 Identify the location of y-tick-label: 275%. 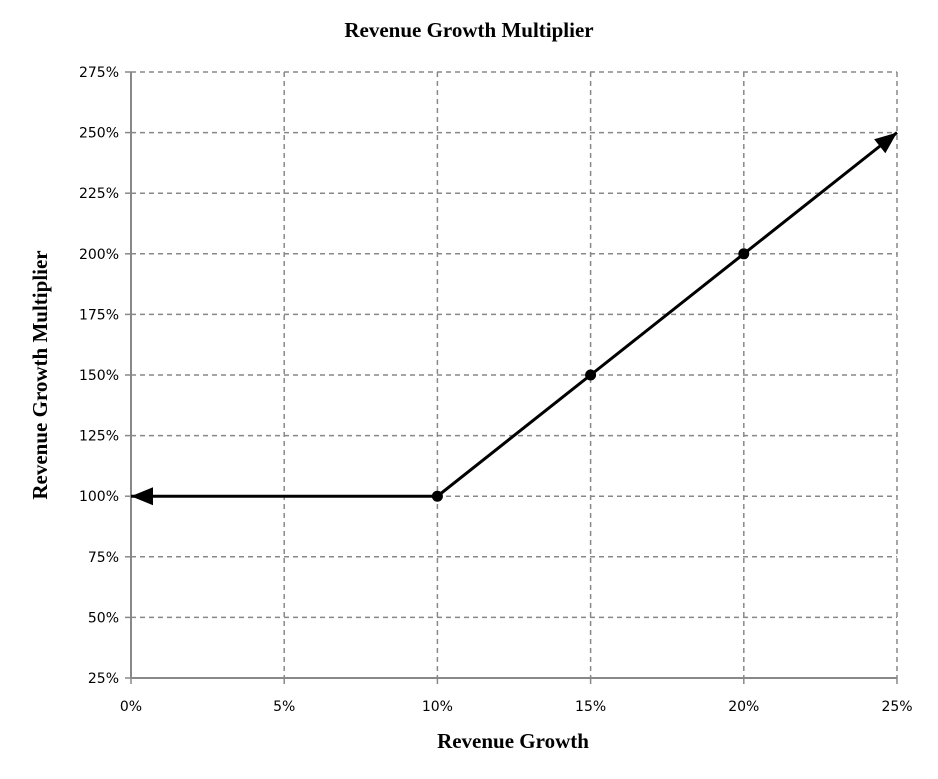
(99, 73).